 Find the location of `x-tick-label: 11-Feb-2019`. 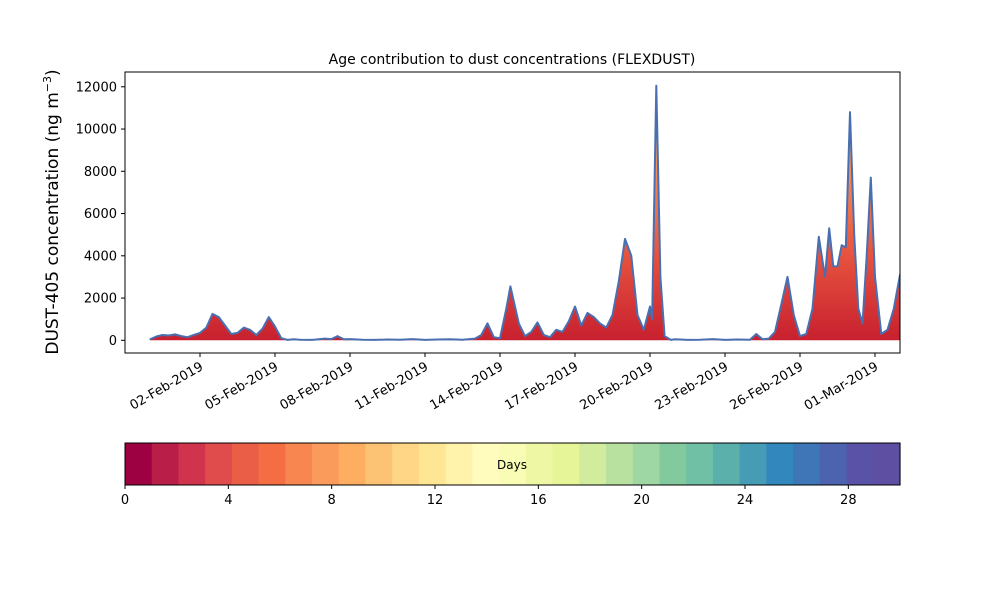

x-tick-label: 11-Feb-2019 is located at coordinates (391, 386).